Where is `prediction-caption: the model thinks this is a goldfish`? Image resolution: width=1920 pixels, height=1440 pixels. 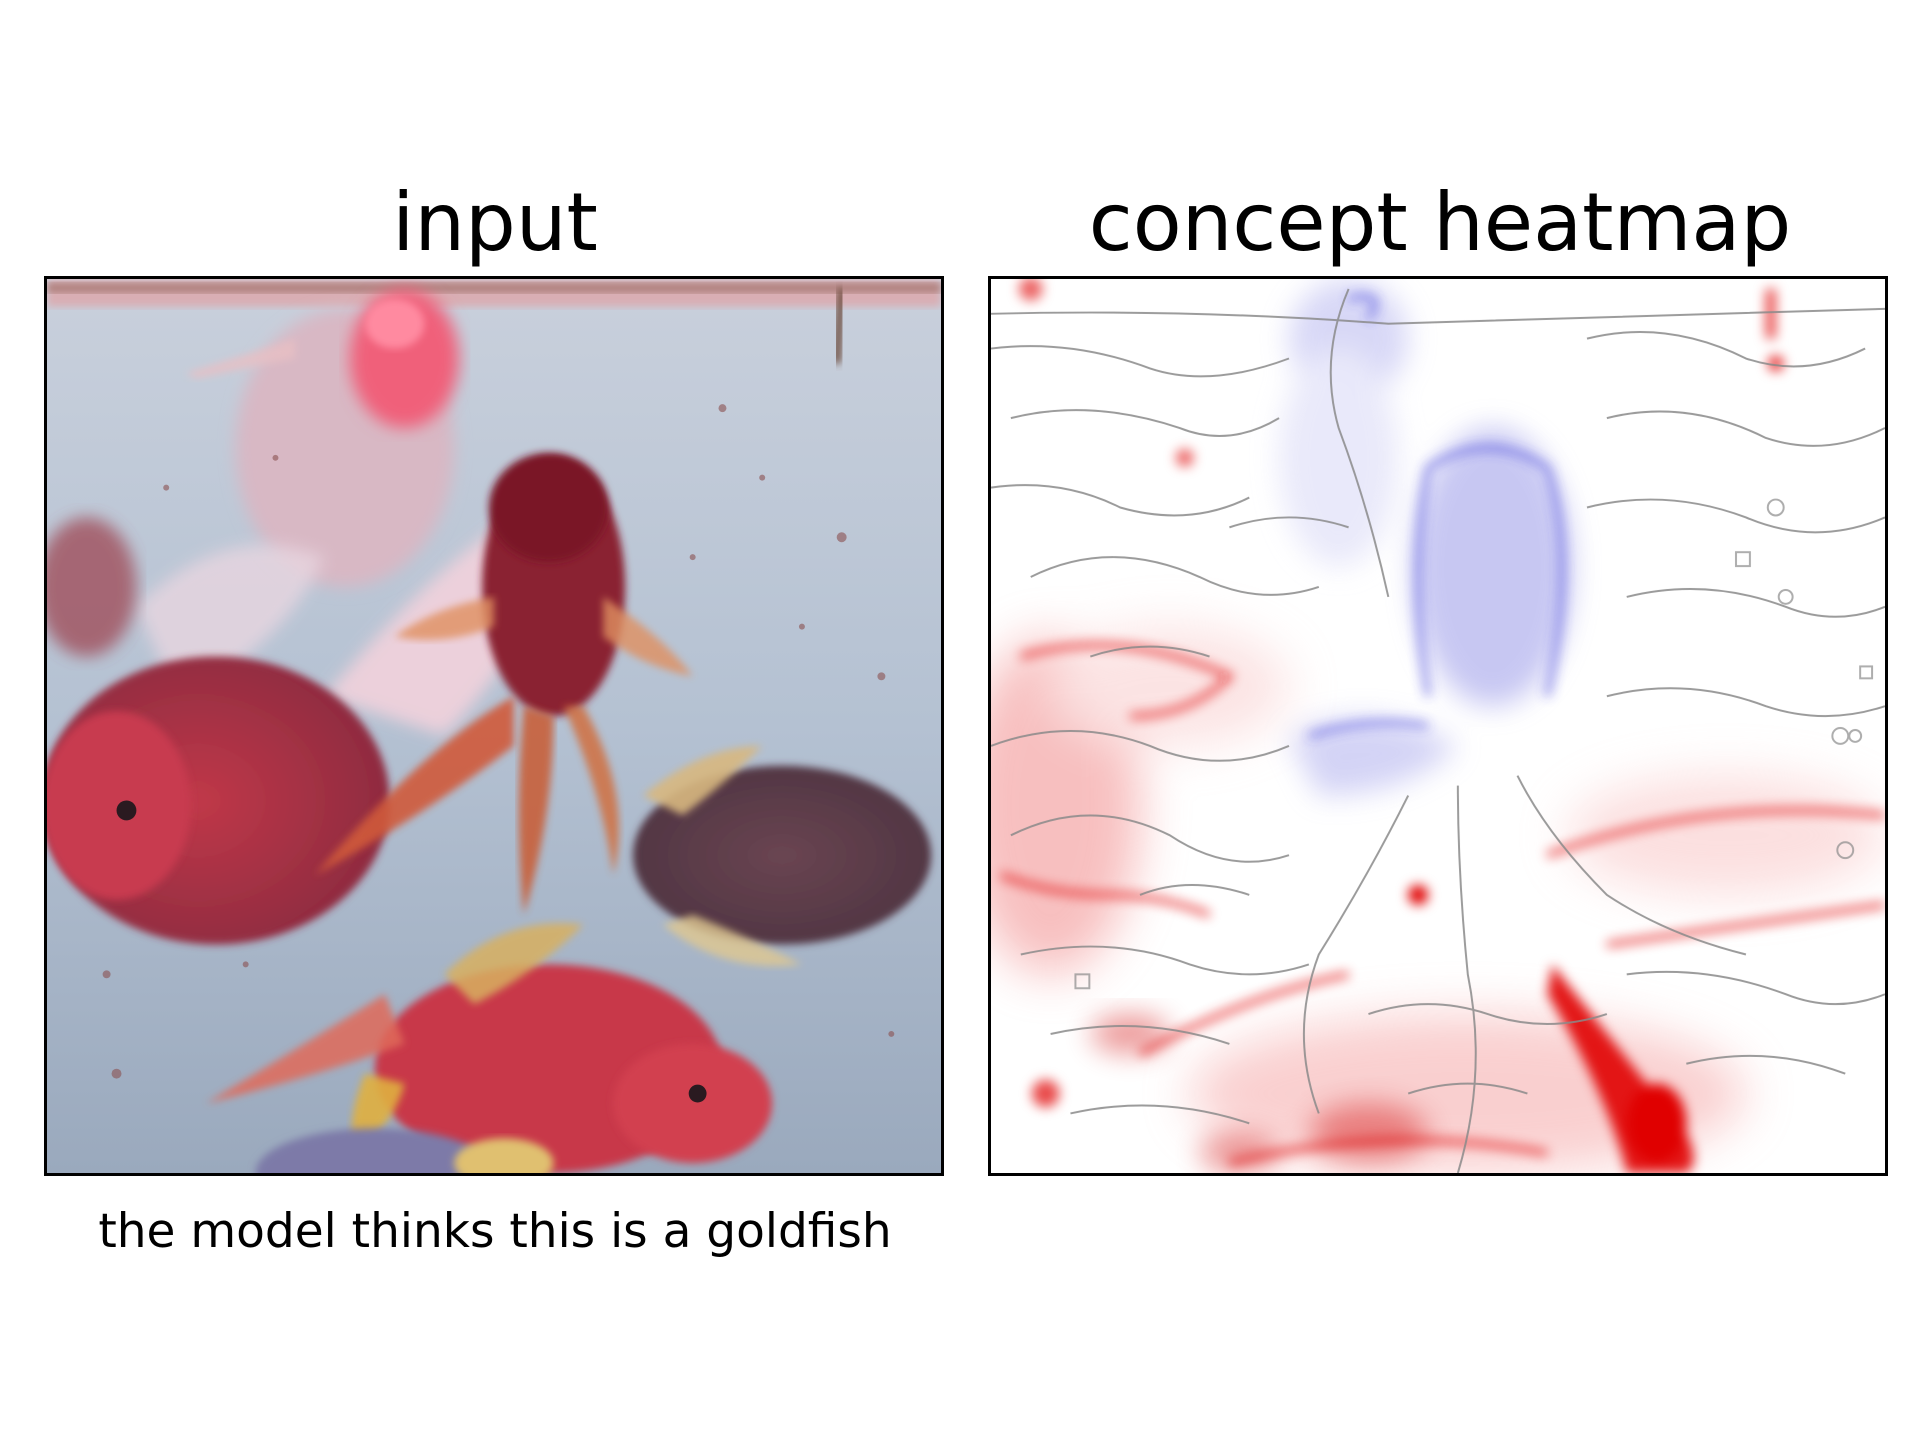
prediction-caption: the model thinks this is a goldfish is located at coordinates (495, 1231).